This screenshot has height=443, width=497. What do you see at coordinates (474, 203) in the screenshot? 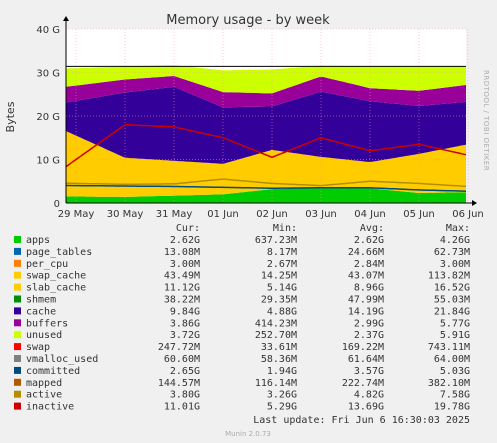
I see `x-axis-arrow` at bounding box center [474, 203].